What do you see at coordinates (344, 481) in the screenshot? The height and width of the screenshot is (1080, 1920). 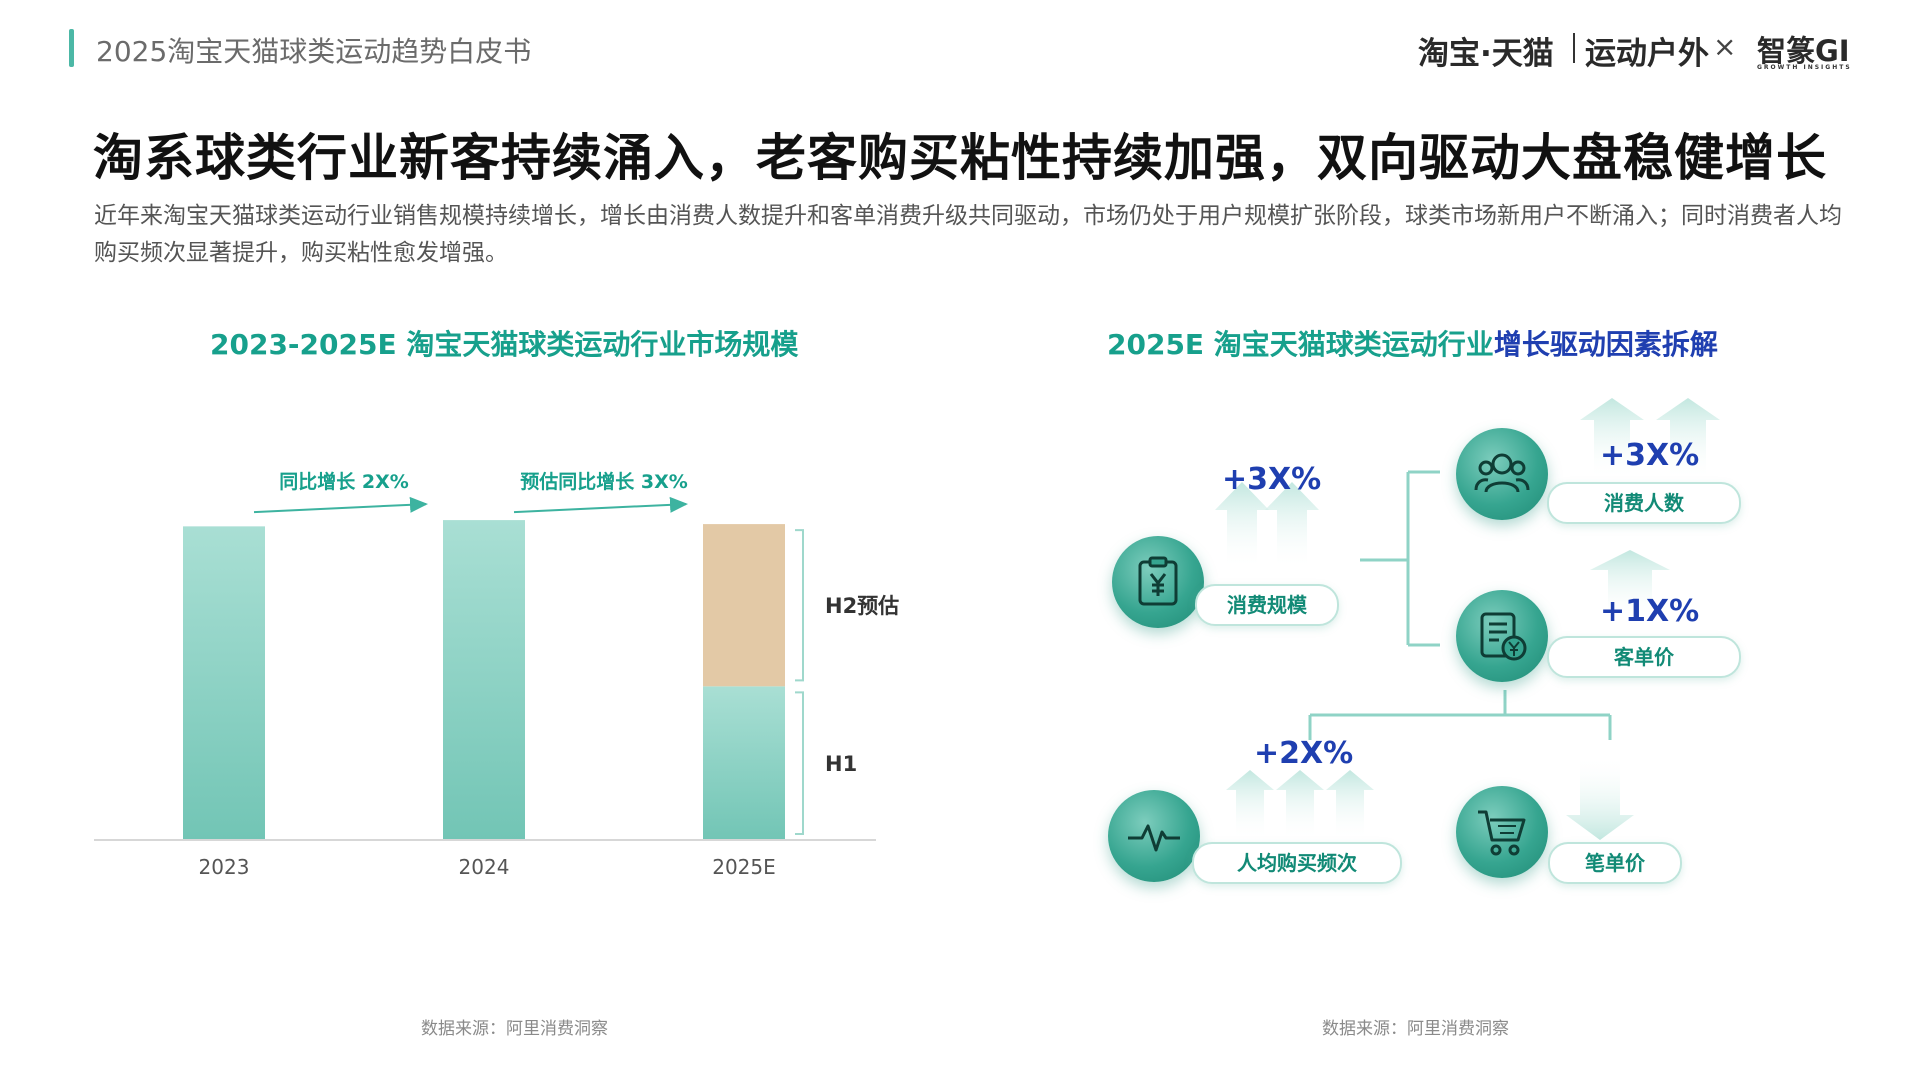 I see `growth-annotation: 同比增长 2X%` at bounding box center [344, 481].